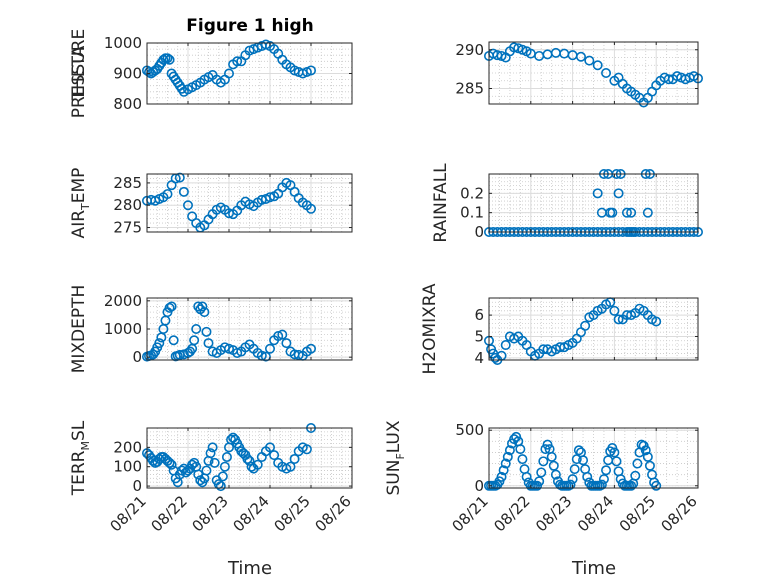 The height and width of the screenshot is (583, 778). Describe the element at coordinates (386, 74) in the screenshot. I see `subplot-2: 285 290 THETA` at that location.